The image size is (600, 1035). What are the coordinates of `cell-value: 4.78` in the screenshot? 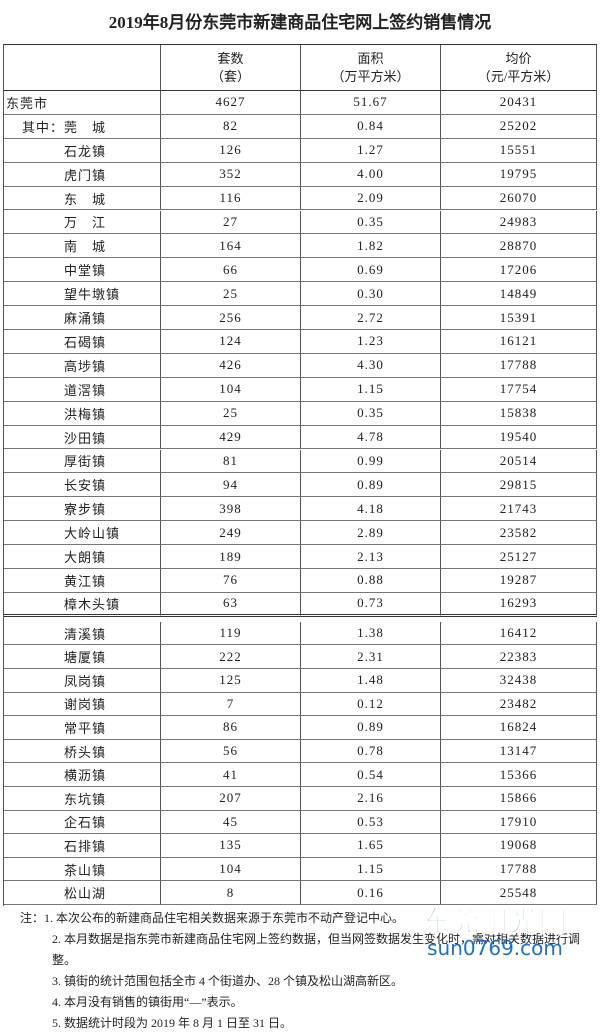 It's located at (371, 437).